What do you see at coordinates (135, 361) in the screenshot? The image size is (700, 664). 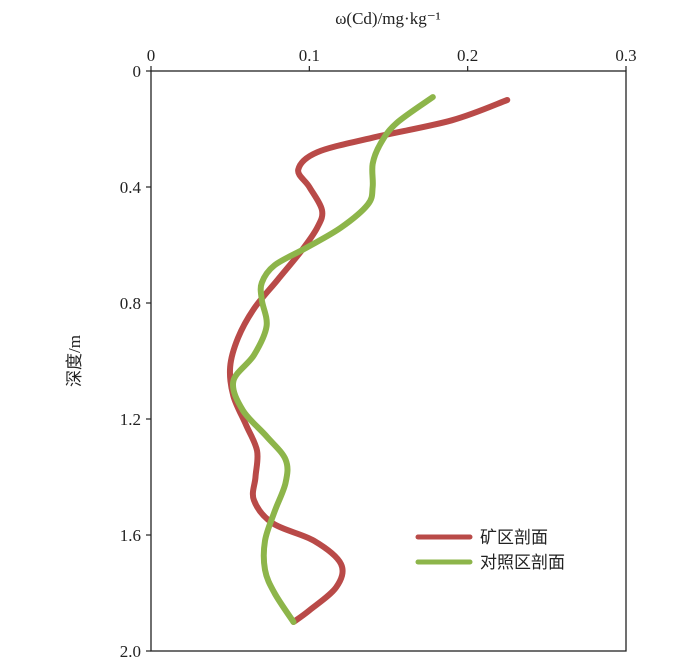 I see `y-axis-ticks: 0 0.4 0.8 1.2 1.6 2.0` at bounding box center [135, 361].